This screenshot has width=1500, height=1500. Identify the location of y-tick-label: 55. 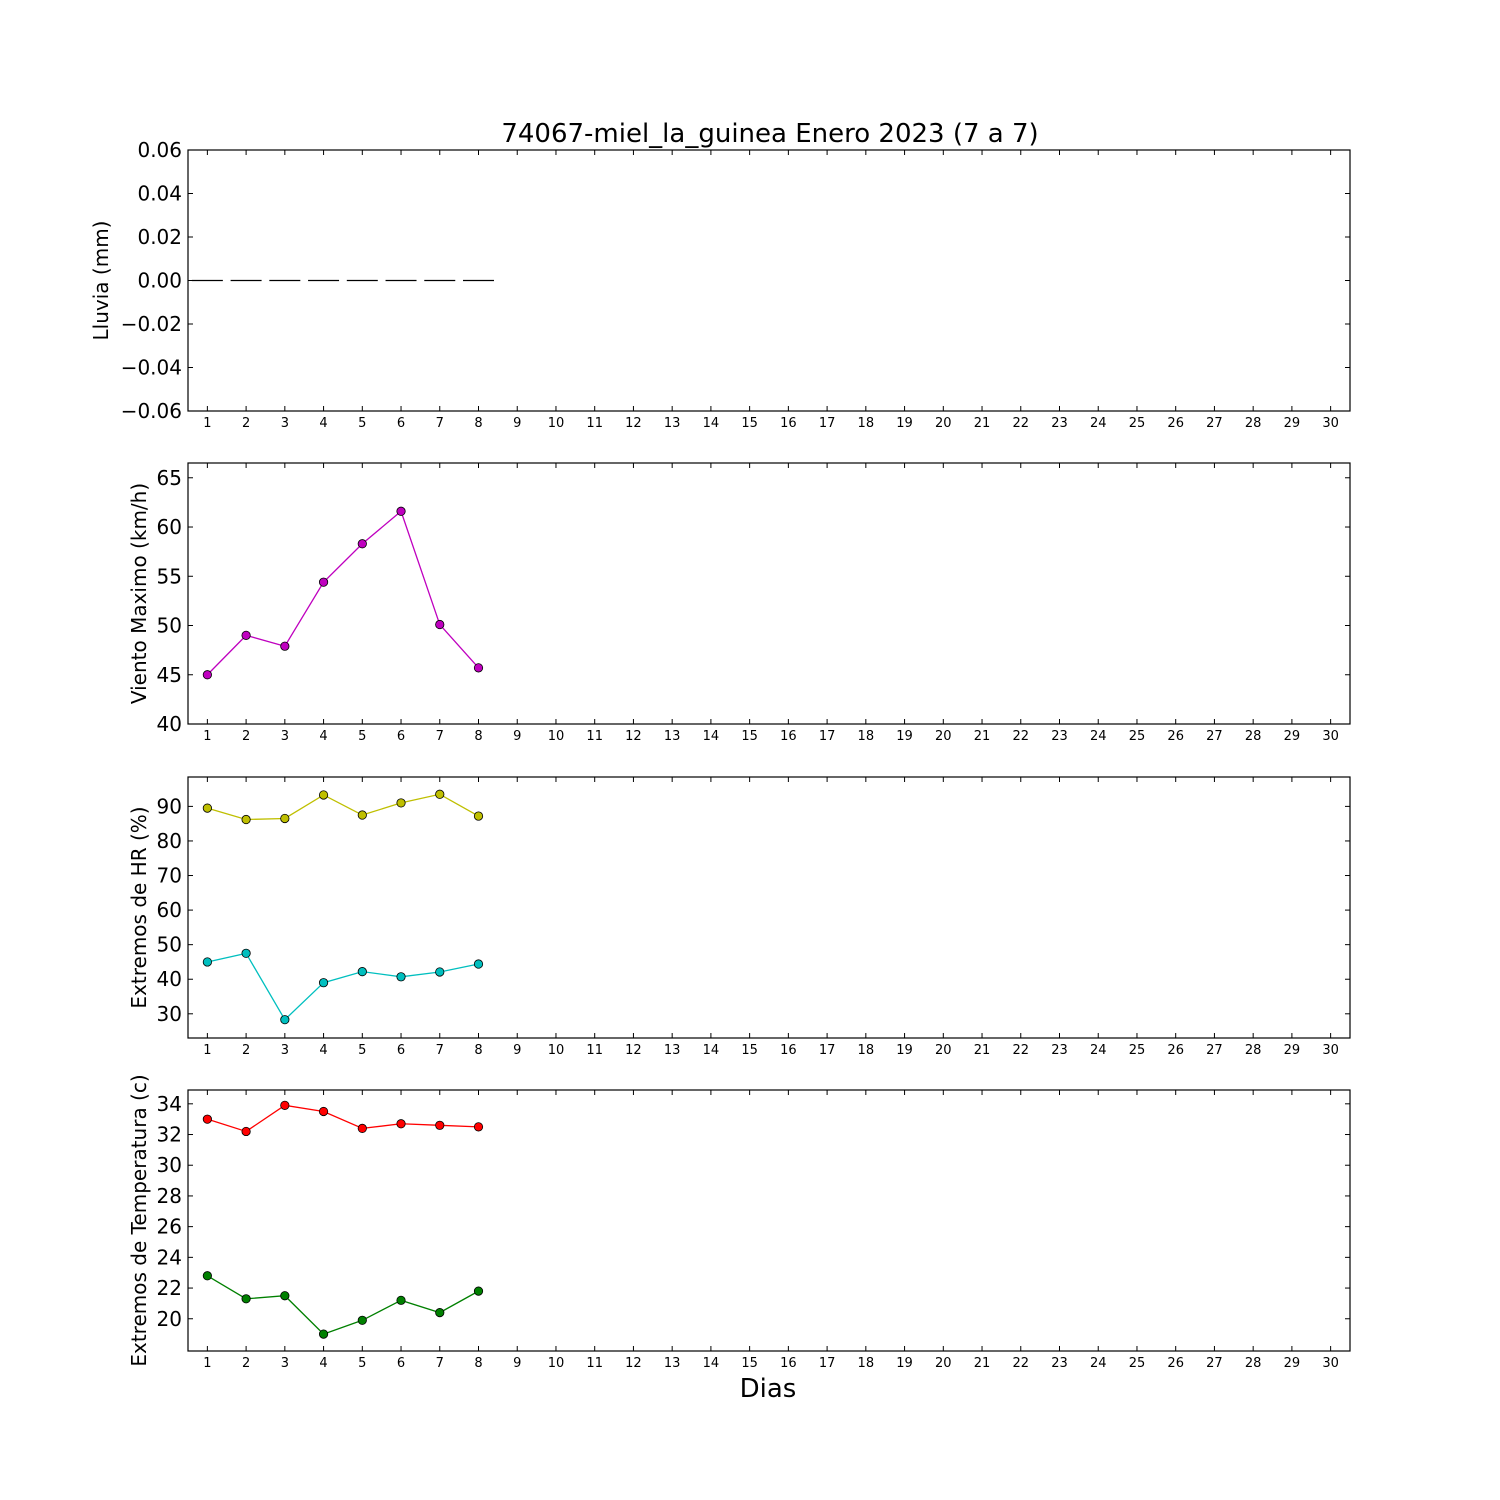
(169, 576).